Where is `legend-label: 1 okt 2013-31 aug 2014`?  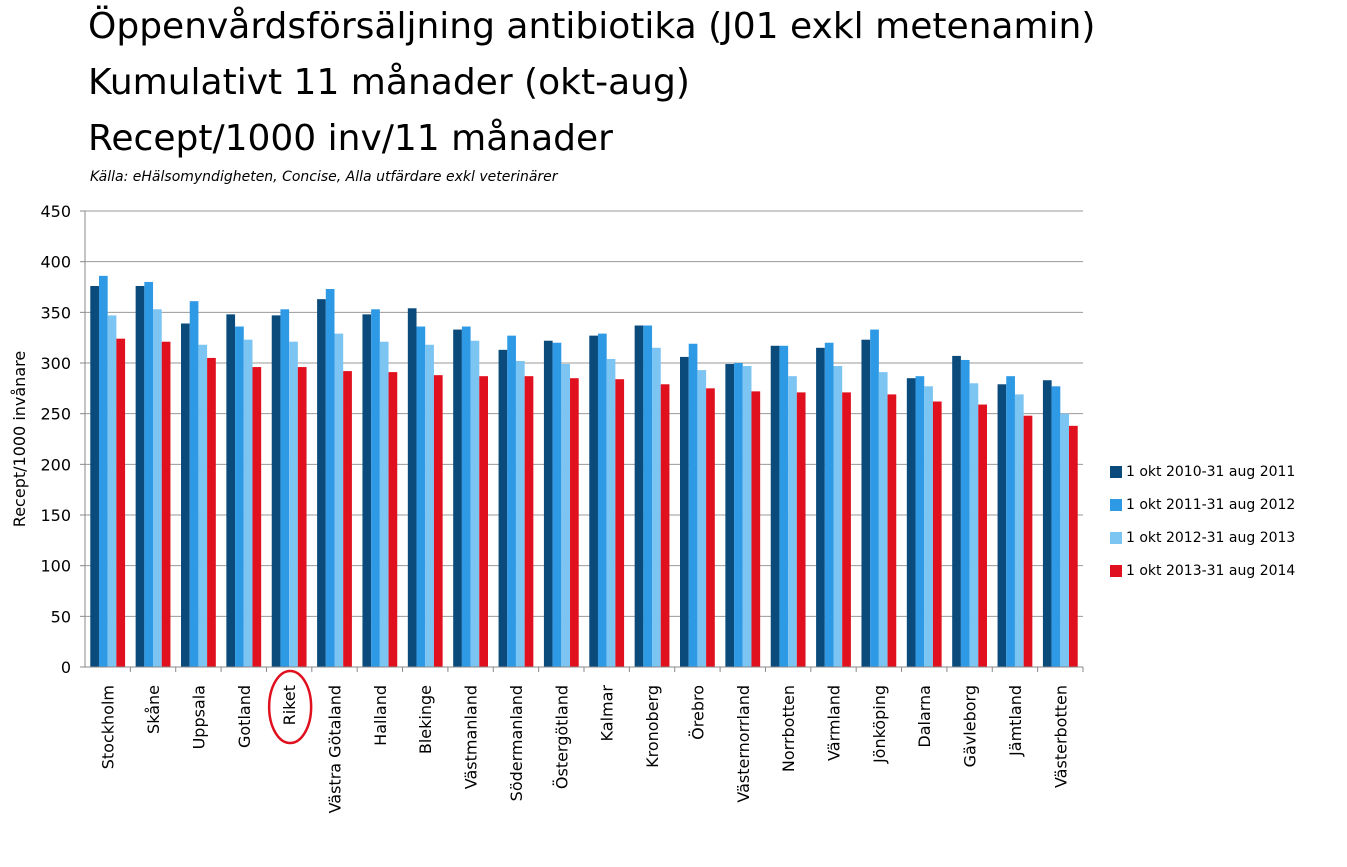 legend-label: 1 okt 2013-31 aug 2014 is located at coordinates (1211, 570).